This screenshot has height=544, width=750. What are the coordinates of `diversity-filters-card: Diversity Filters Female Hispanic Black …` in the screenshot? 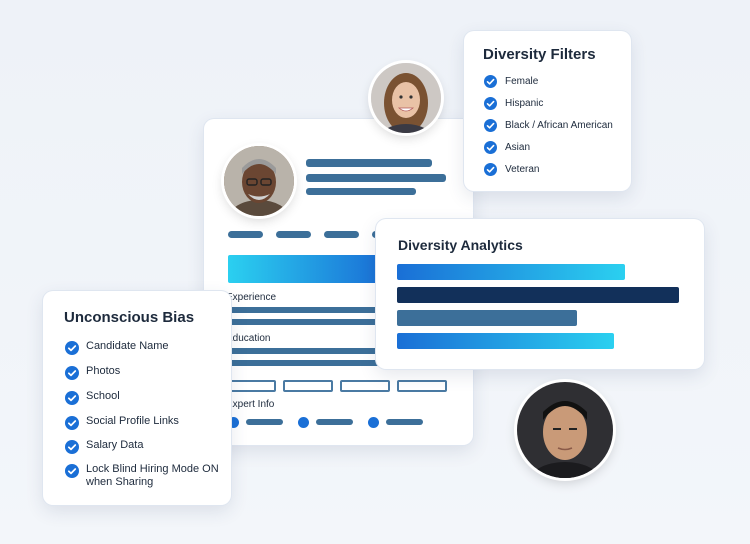 It's located at (547, 111).